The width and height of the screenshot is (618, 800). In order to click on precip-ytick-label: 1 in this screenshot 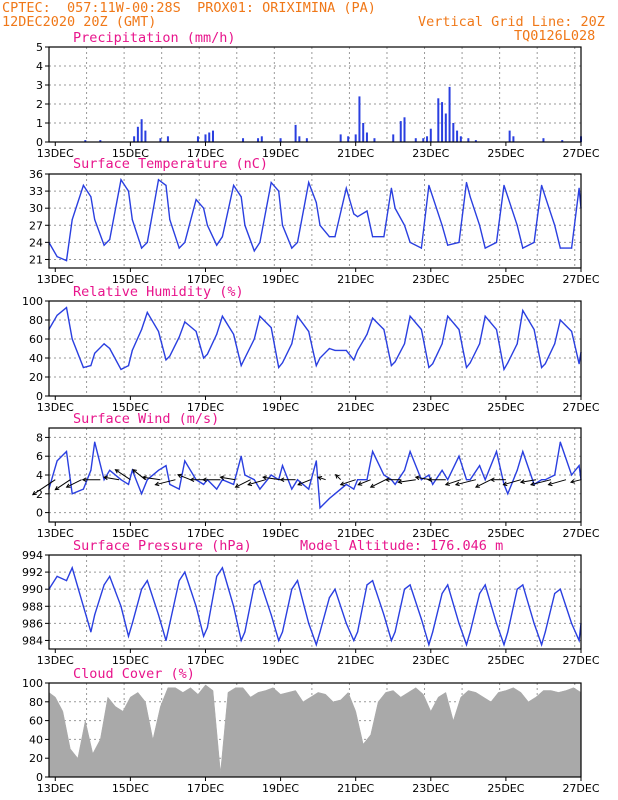, I will do `click(39, 123)`.